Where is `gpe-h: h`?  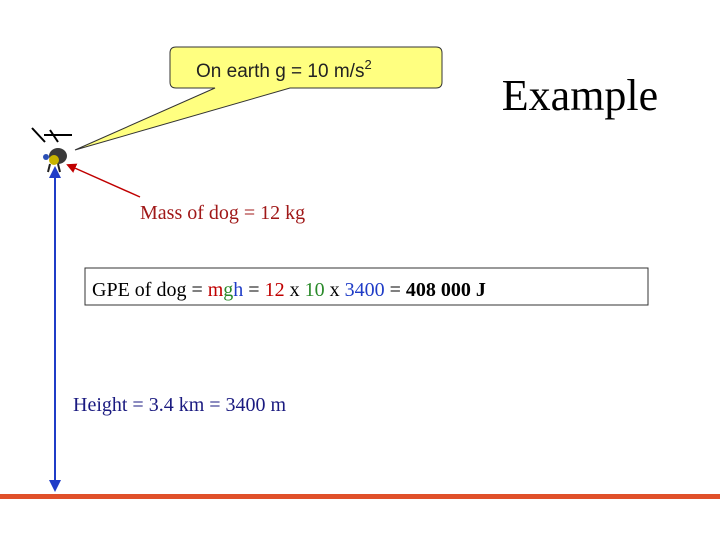 gpe-h: h is located at coordinates (238, 290).